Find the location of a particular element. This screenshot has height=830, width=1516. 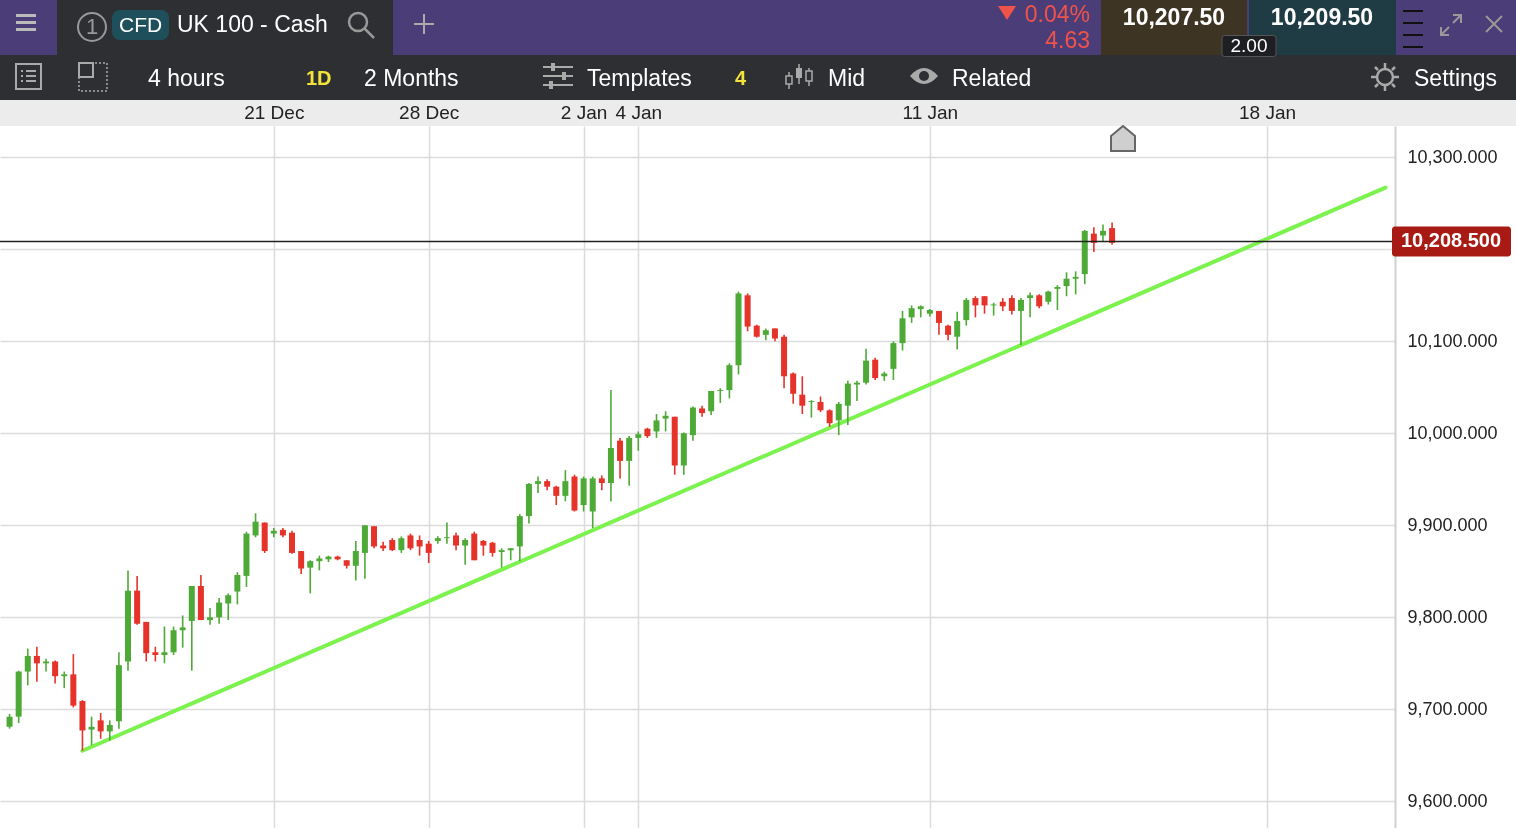

text: 1D is located at coordinates (319, 78).